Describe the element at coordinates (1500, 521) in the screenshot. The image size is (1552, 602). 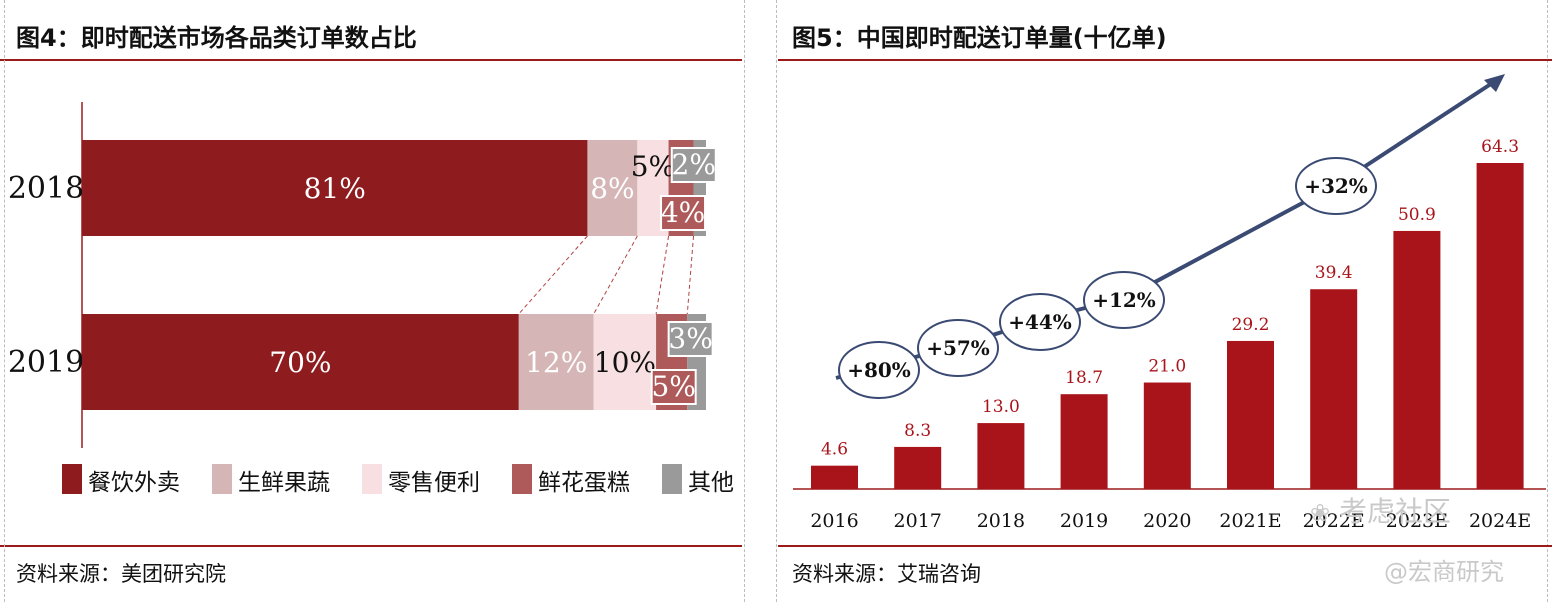
I see `tick-label-2024E: 2024E` at that location.